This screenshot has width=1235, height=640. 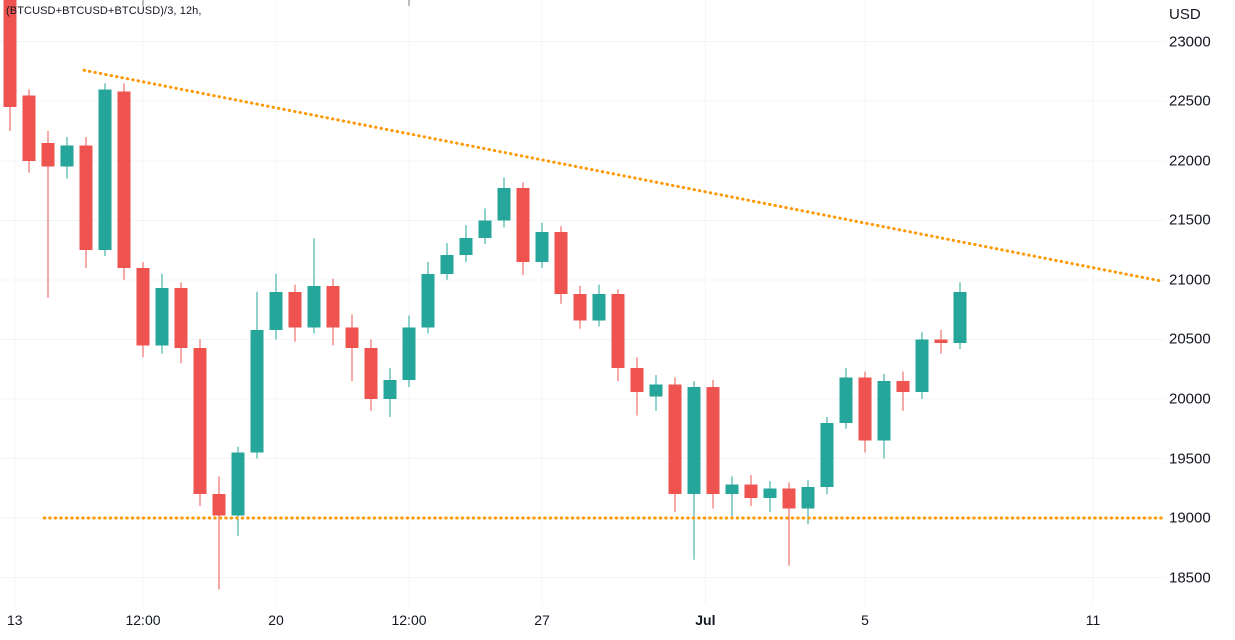 What do you see at coordinates (1190, 578) in the screenshot?
I see `price-axis-label: 18500` at bounding box center [1190, 578].